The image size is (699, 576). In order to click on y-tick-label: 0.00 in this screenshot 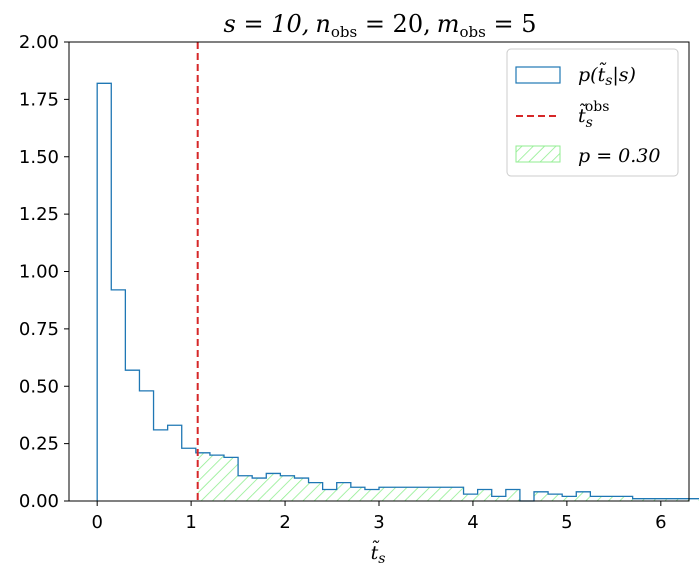, I will do `click(39, 501)`.